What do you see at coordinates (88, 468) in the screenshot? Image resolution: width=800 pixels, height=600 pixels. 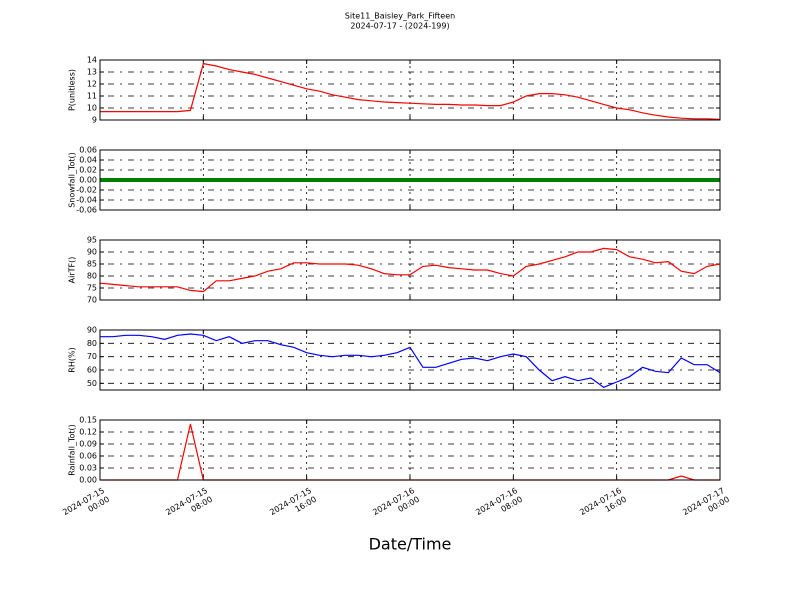 I see `y-tick-label: 0.03` at bounding box center [88, 468].